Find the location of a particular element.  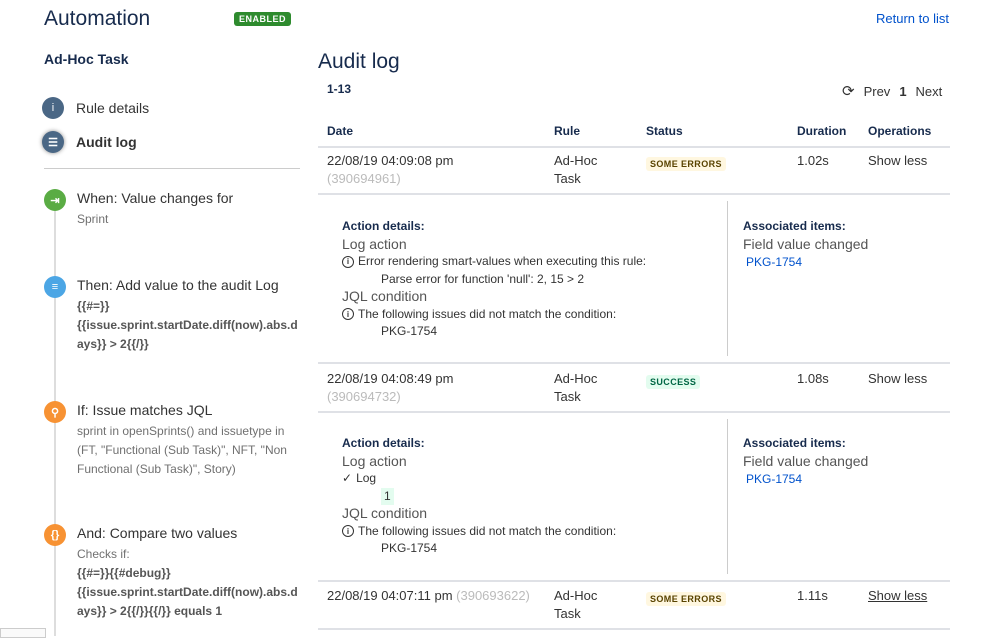

audit-log-title: Audit log is located at coordinates (359, 61).